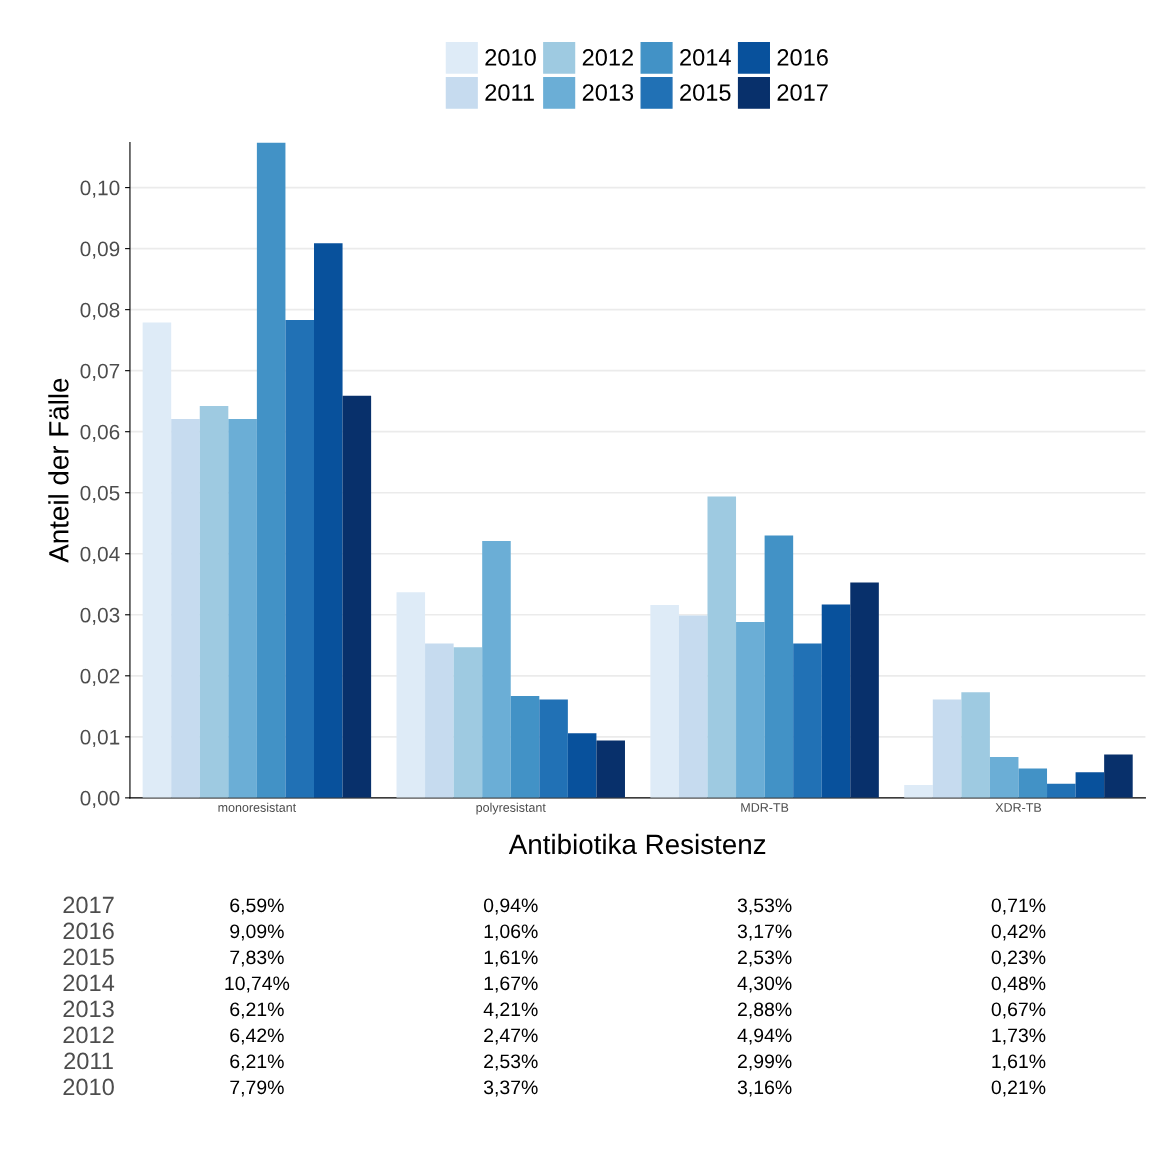 The width and height of the screenshot is (1150, 1158). I want to click on data-label: 0,94%, so click(510, 906).